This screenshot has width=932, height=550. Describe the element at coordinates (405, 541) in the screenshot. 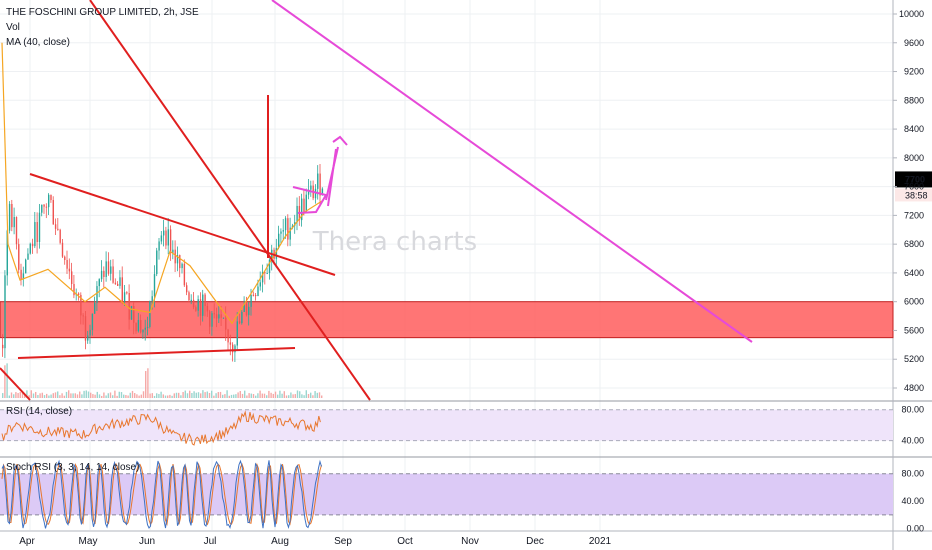

I see `time-axis-label: Oct` at that location.